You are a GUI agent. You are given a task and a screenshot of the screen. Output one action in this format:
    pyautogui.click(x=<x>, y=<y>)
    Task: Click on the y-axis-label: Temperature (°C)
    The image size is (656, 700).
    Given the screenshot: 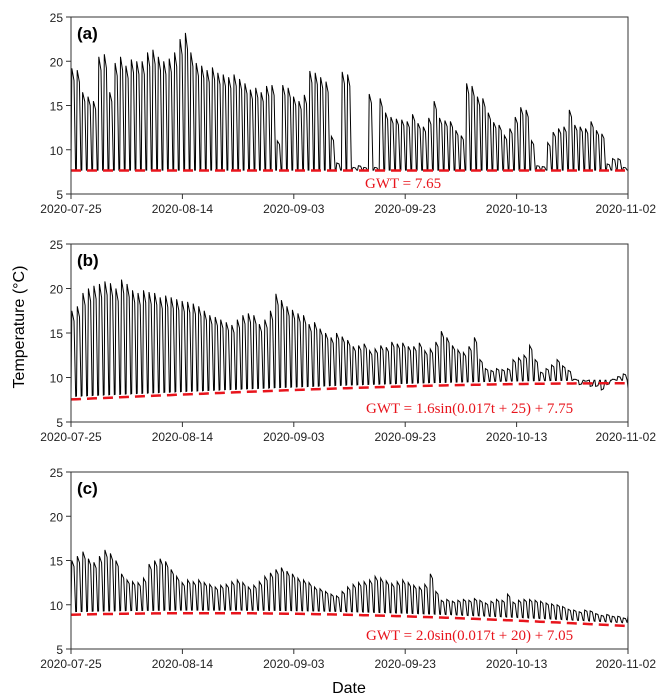 What is the action you would take?
    pyautogui.click(x=19, y=327)
    